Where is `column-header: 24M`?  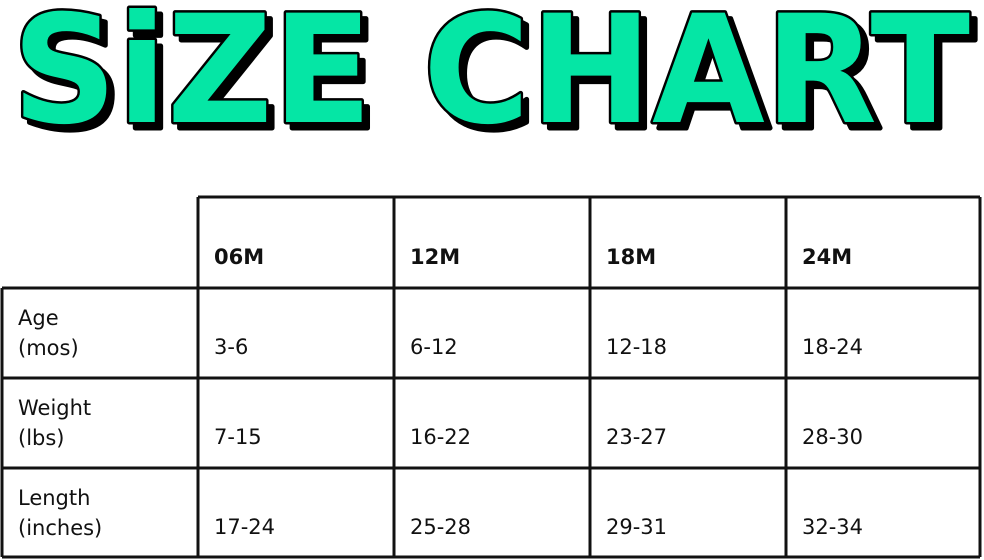
column-header: 24M is located at coordinates (827, 257).